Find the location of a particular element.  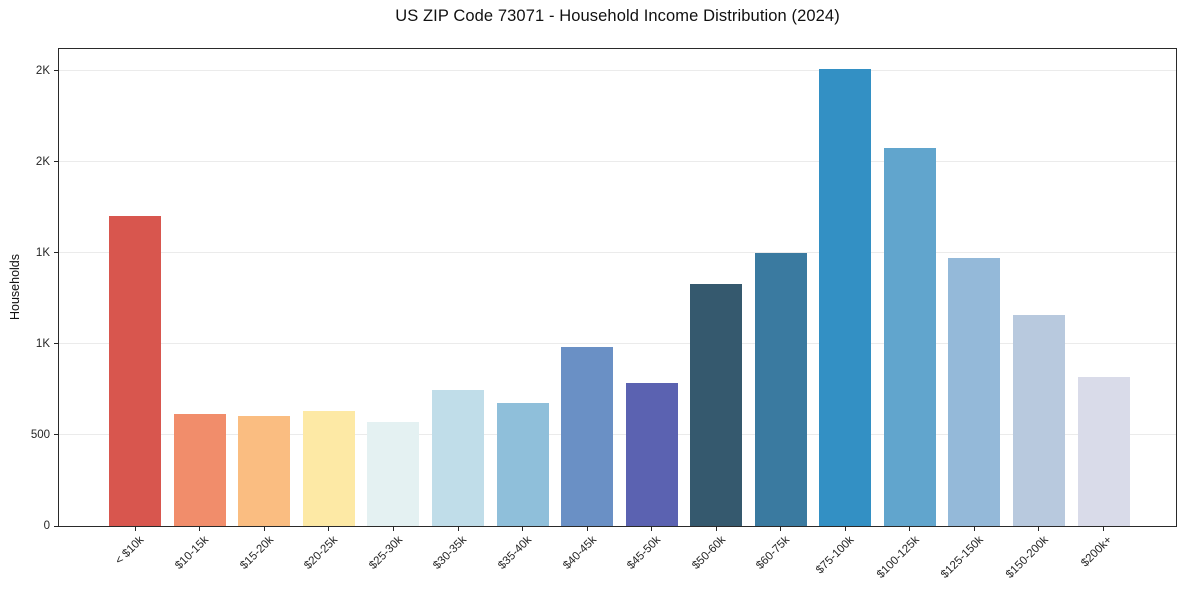

x-tick-label-text: $60-75k is located at coordinates (773, 553).